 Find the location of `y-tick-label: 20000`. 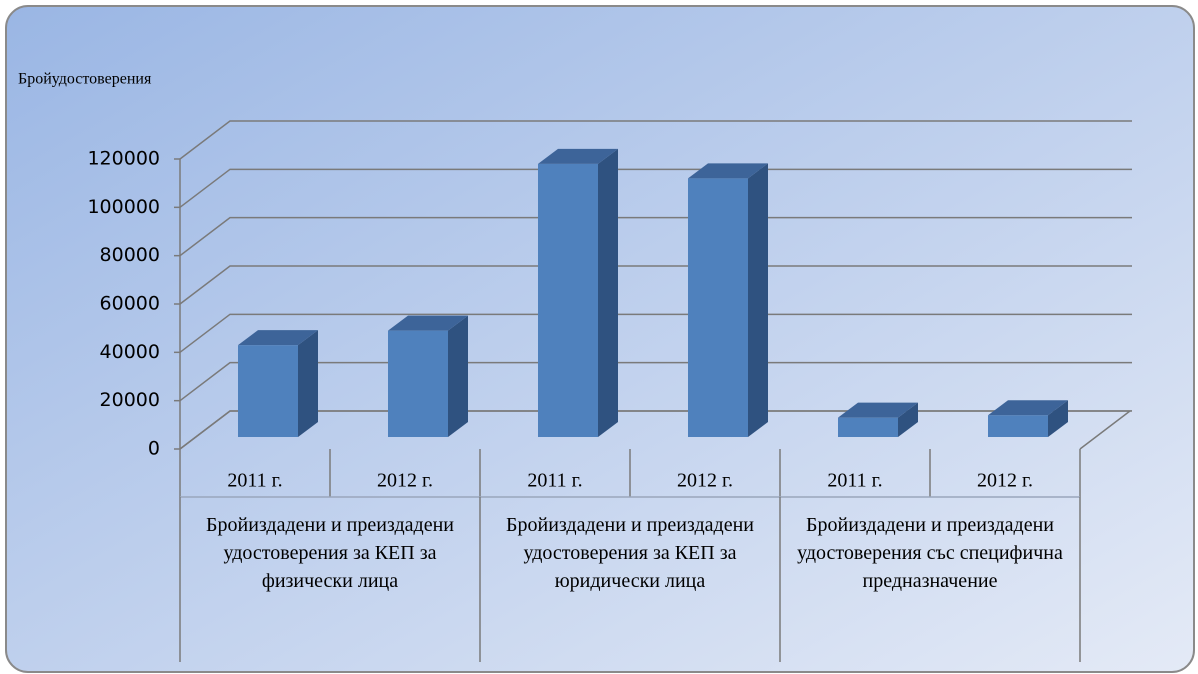

y-tick-label: 20000 is located at coordinates (130, 400).